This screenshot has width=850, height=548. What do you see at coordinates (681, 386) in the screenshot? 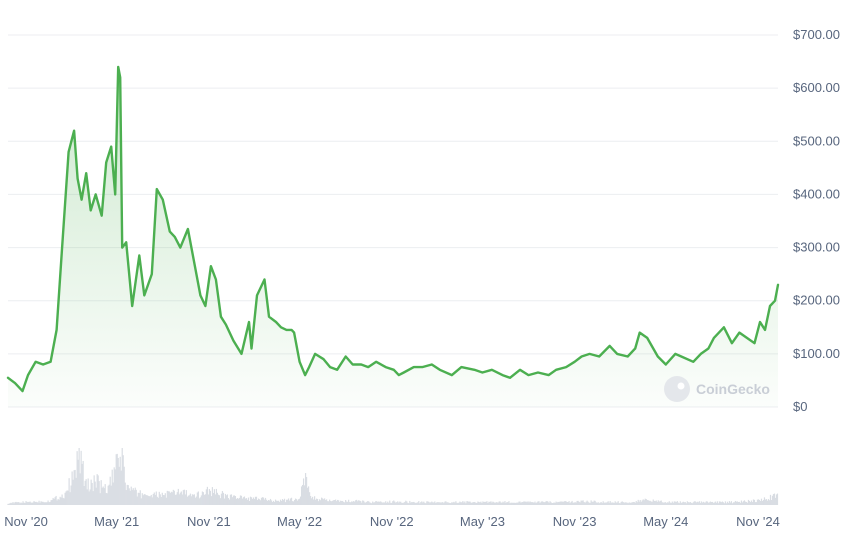
I see `coingecko-logo-eye` at bounding box center [681, 386].